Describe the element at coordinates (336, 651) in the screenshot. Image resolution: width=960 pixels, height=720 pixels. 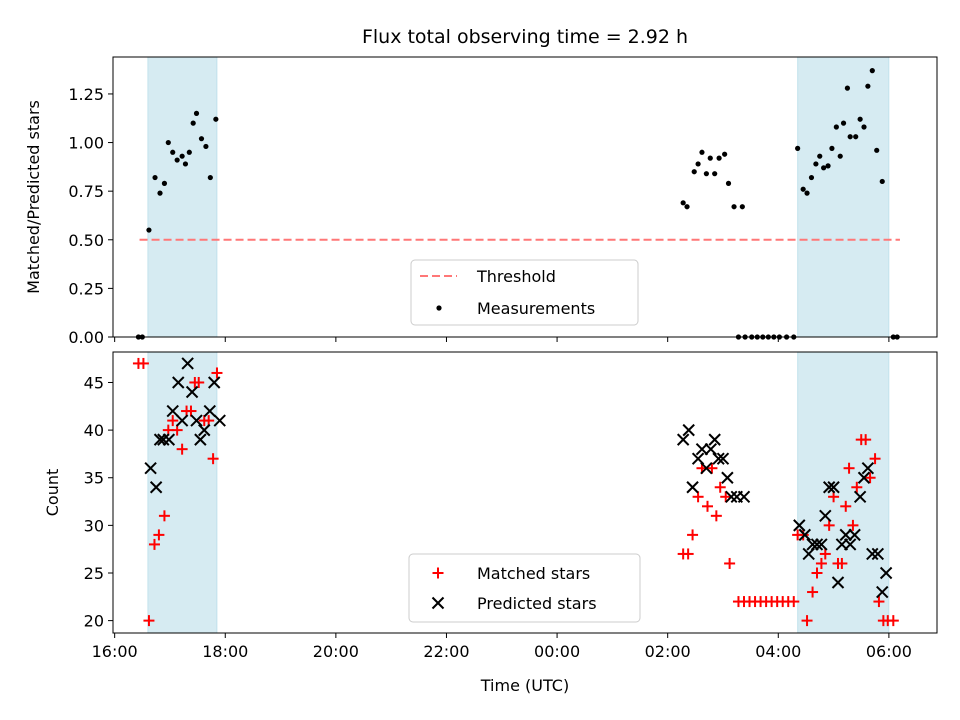
I see `x-tick-label: 20:00` at that location.